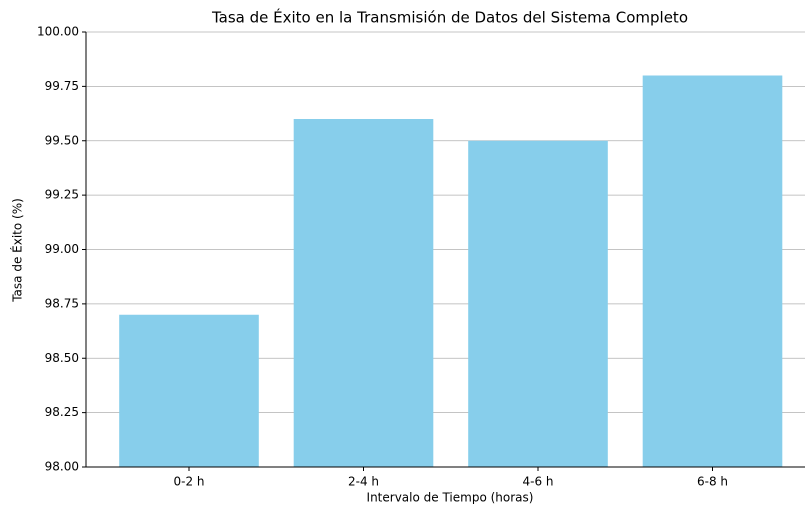  I want to click on y-tick-label: 98.00, so click(62, 467).